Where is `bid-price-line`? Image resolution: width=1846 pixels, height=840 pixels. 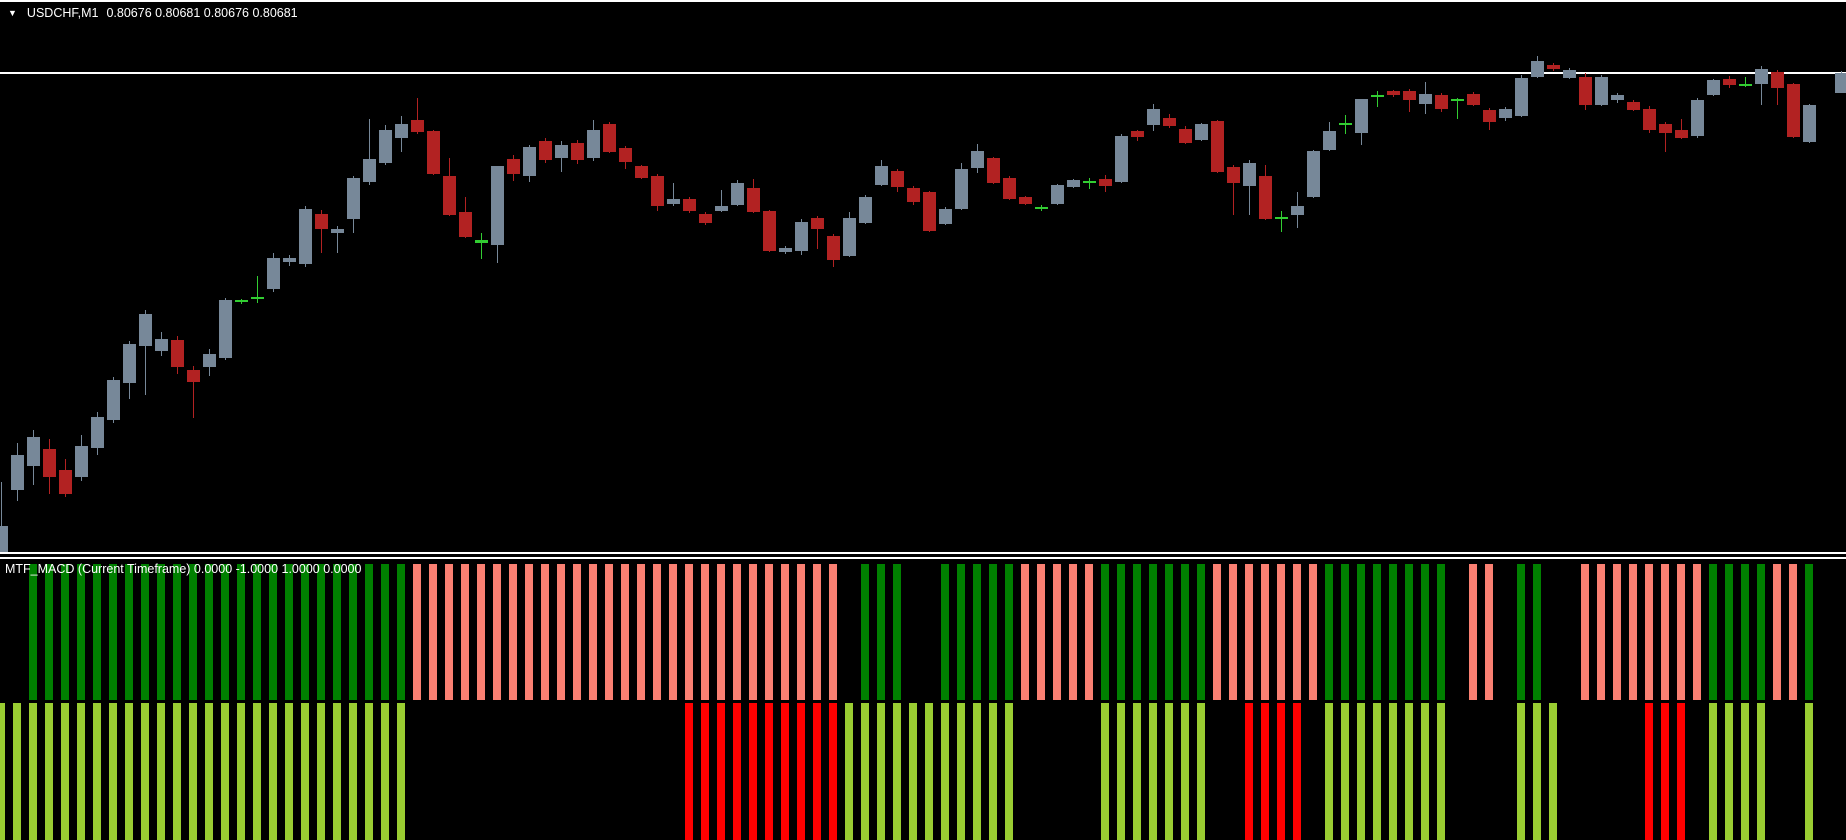
bid-price-line is located at coordinates (923, 73).